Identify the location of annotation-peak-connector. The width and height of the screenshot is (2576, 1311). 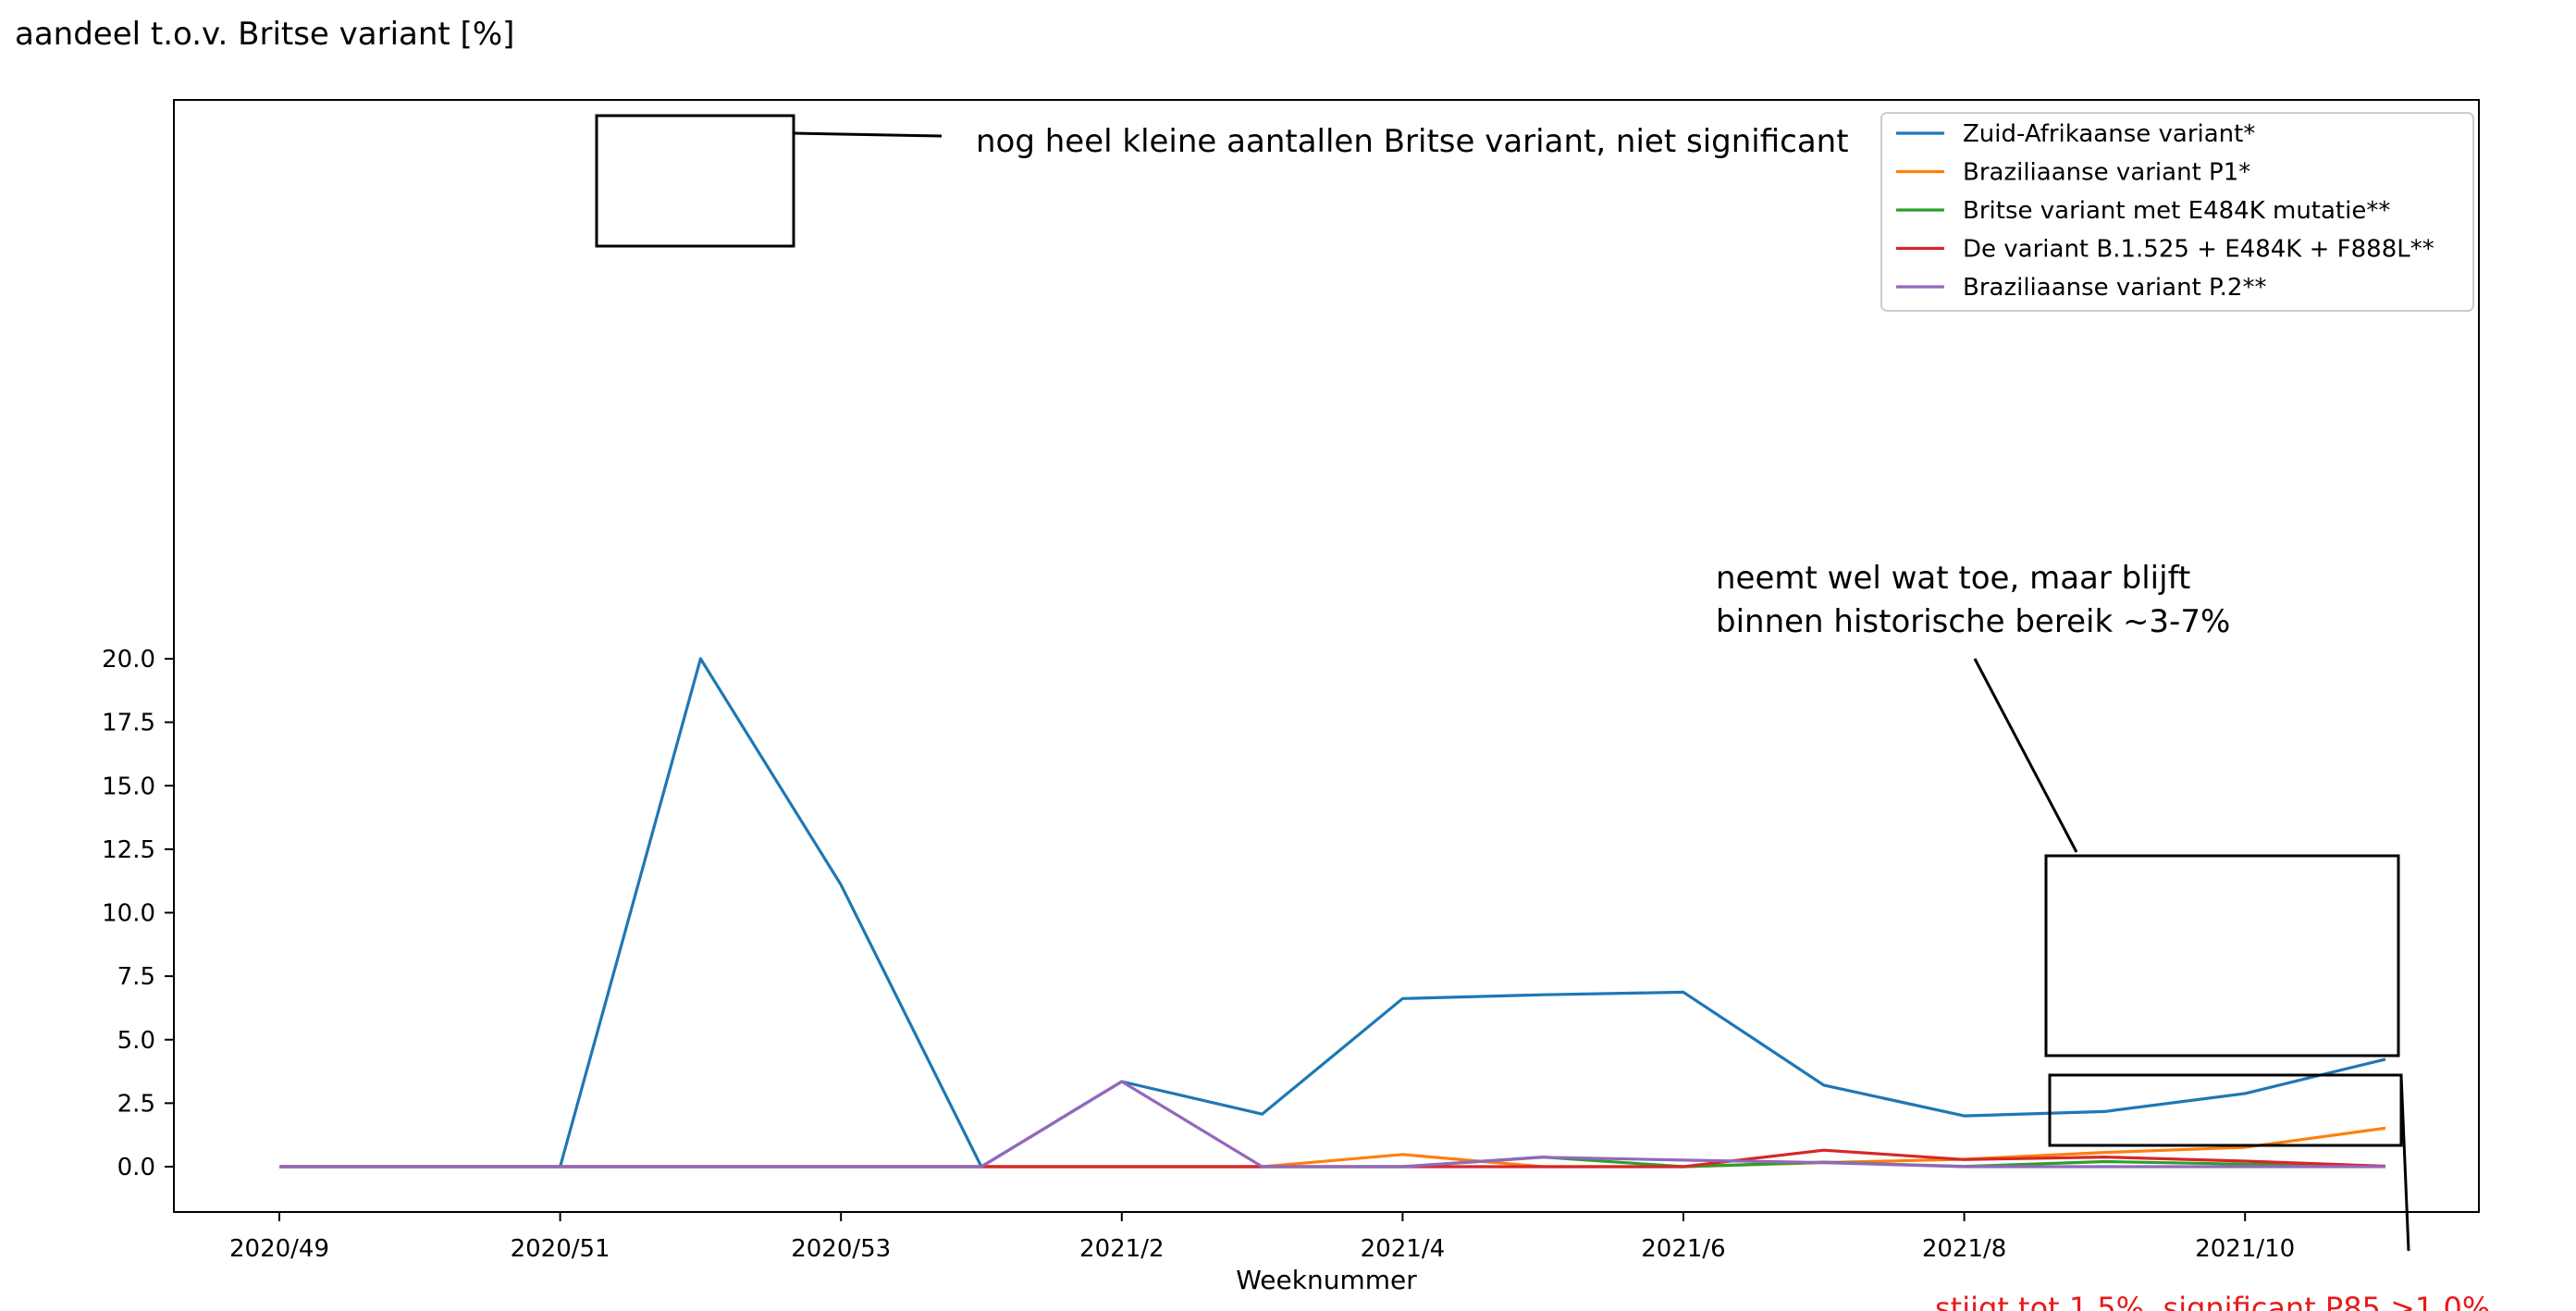
(868, 134).